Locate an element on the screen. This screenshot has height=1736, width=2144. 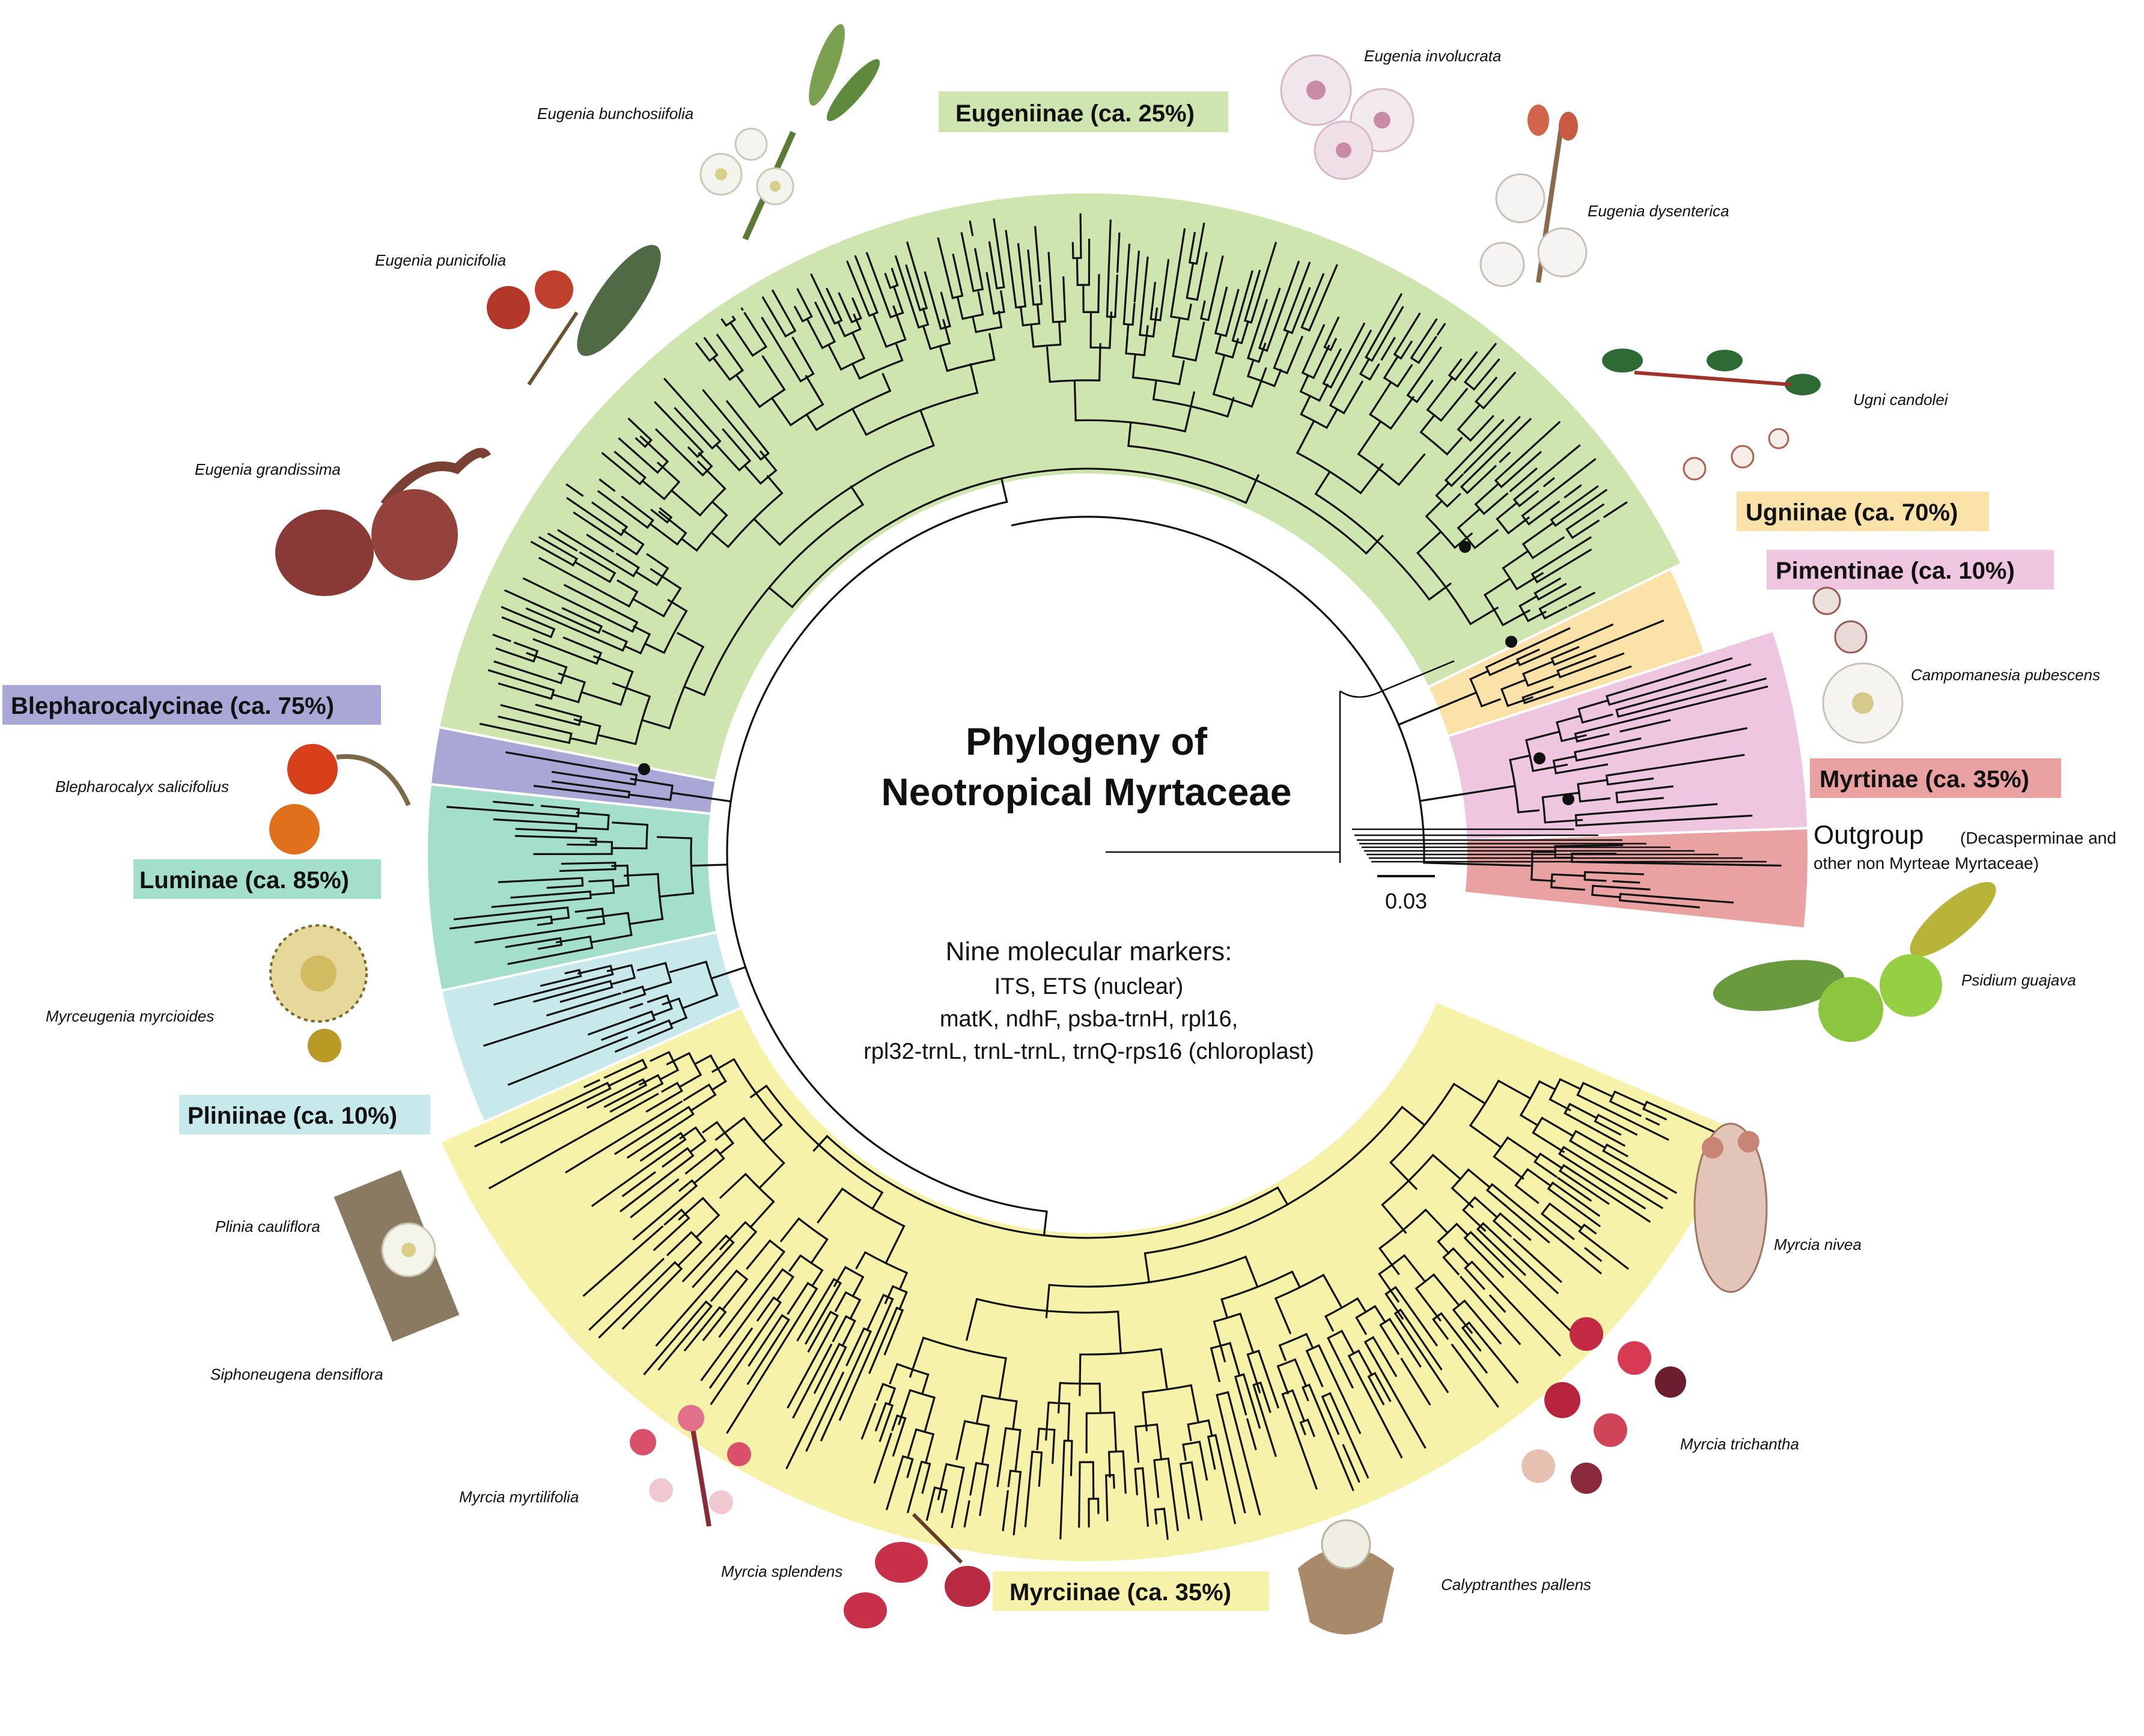
specimen-eugenia-bunchosiifolia is located at coordinates (789, 132).